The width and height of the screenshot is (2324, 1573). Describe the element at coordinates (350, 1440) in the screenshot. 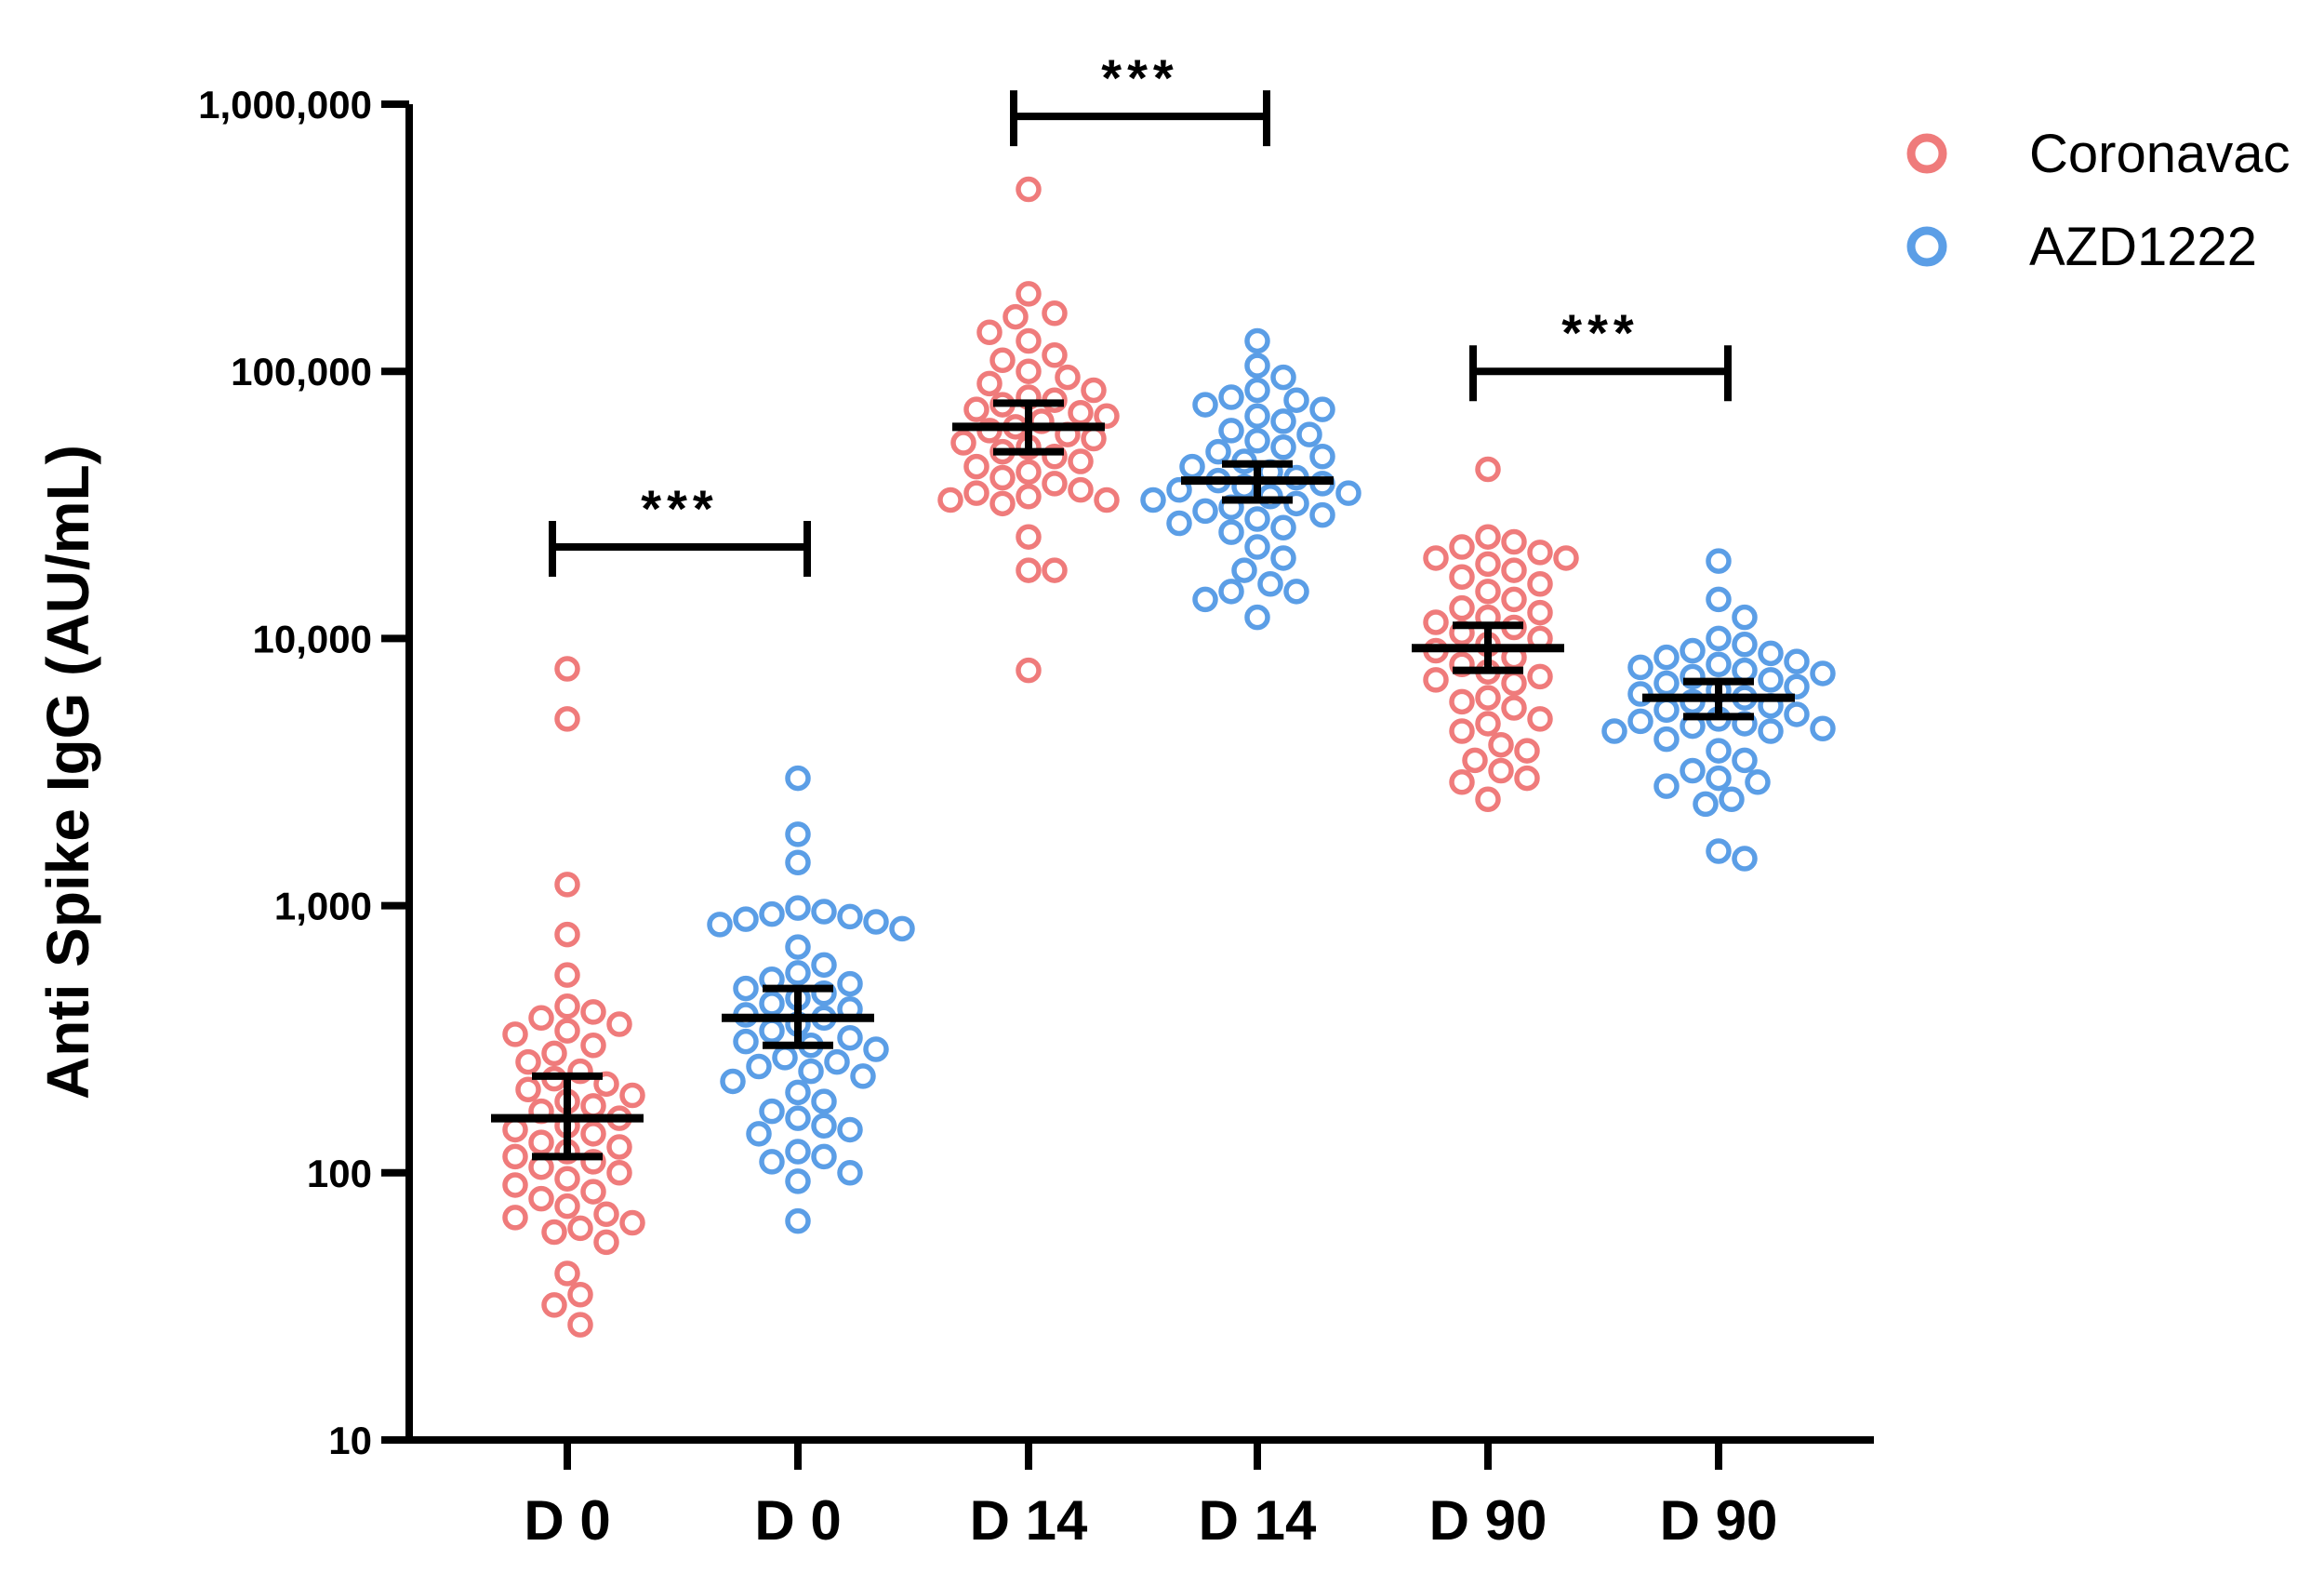

I see `y-tick-label: 10` at that location.